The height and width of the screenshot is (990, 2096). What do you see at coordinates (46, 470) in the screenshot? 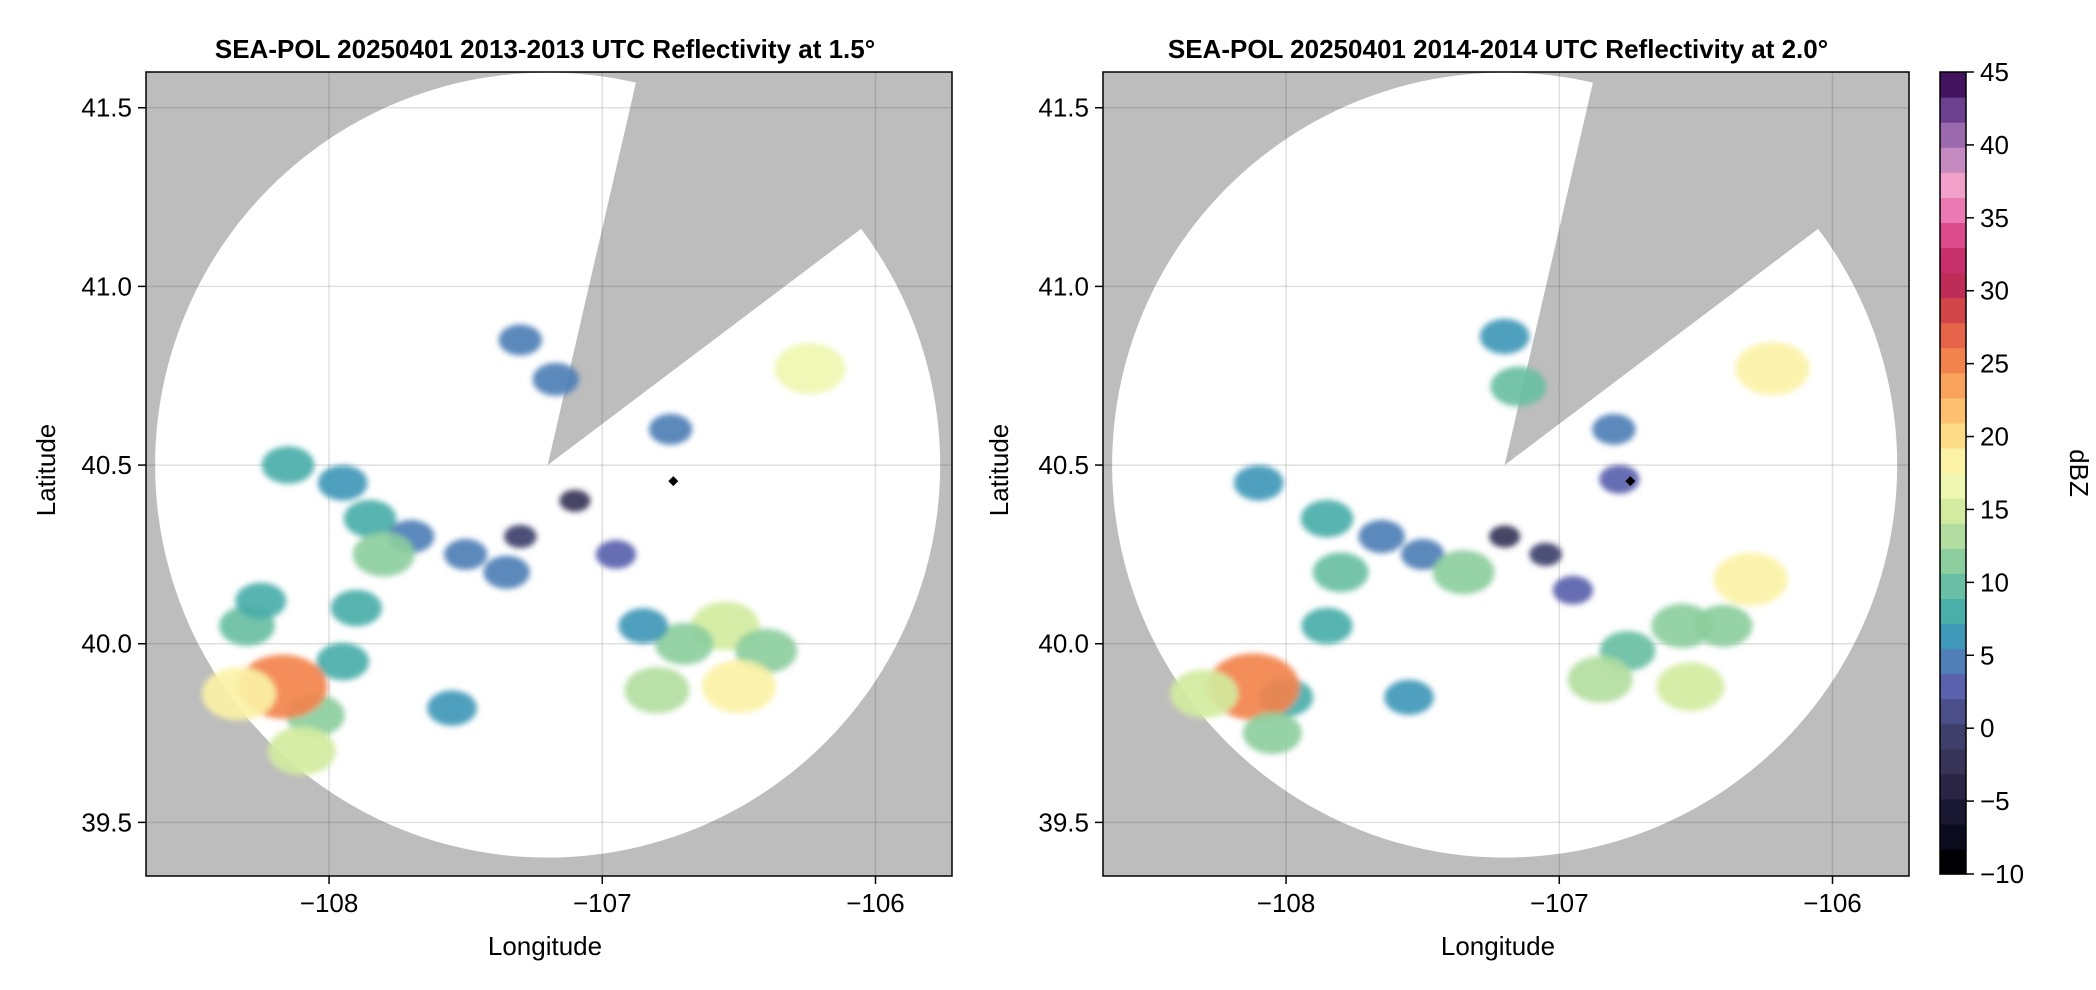
I see `y-axis-label: Latitude` at bounding box center [46, 470].